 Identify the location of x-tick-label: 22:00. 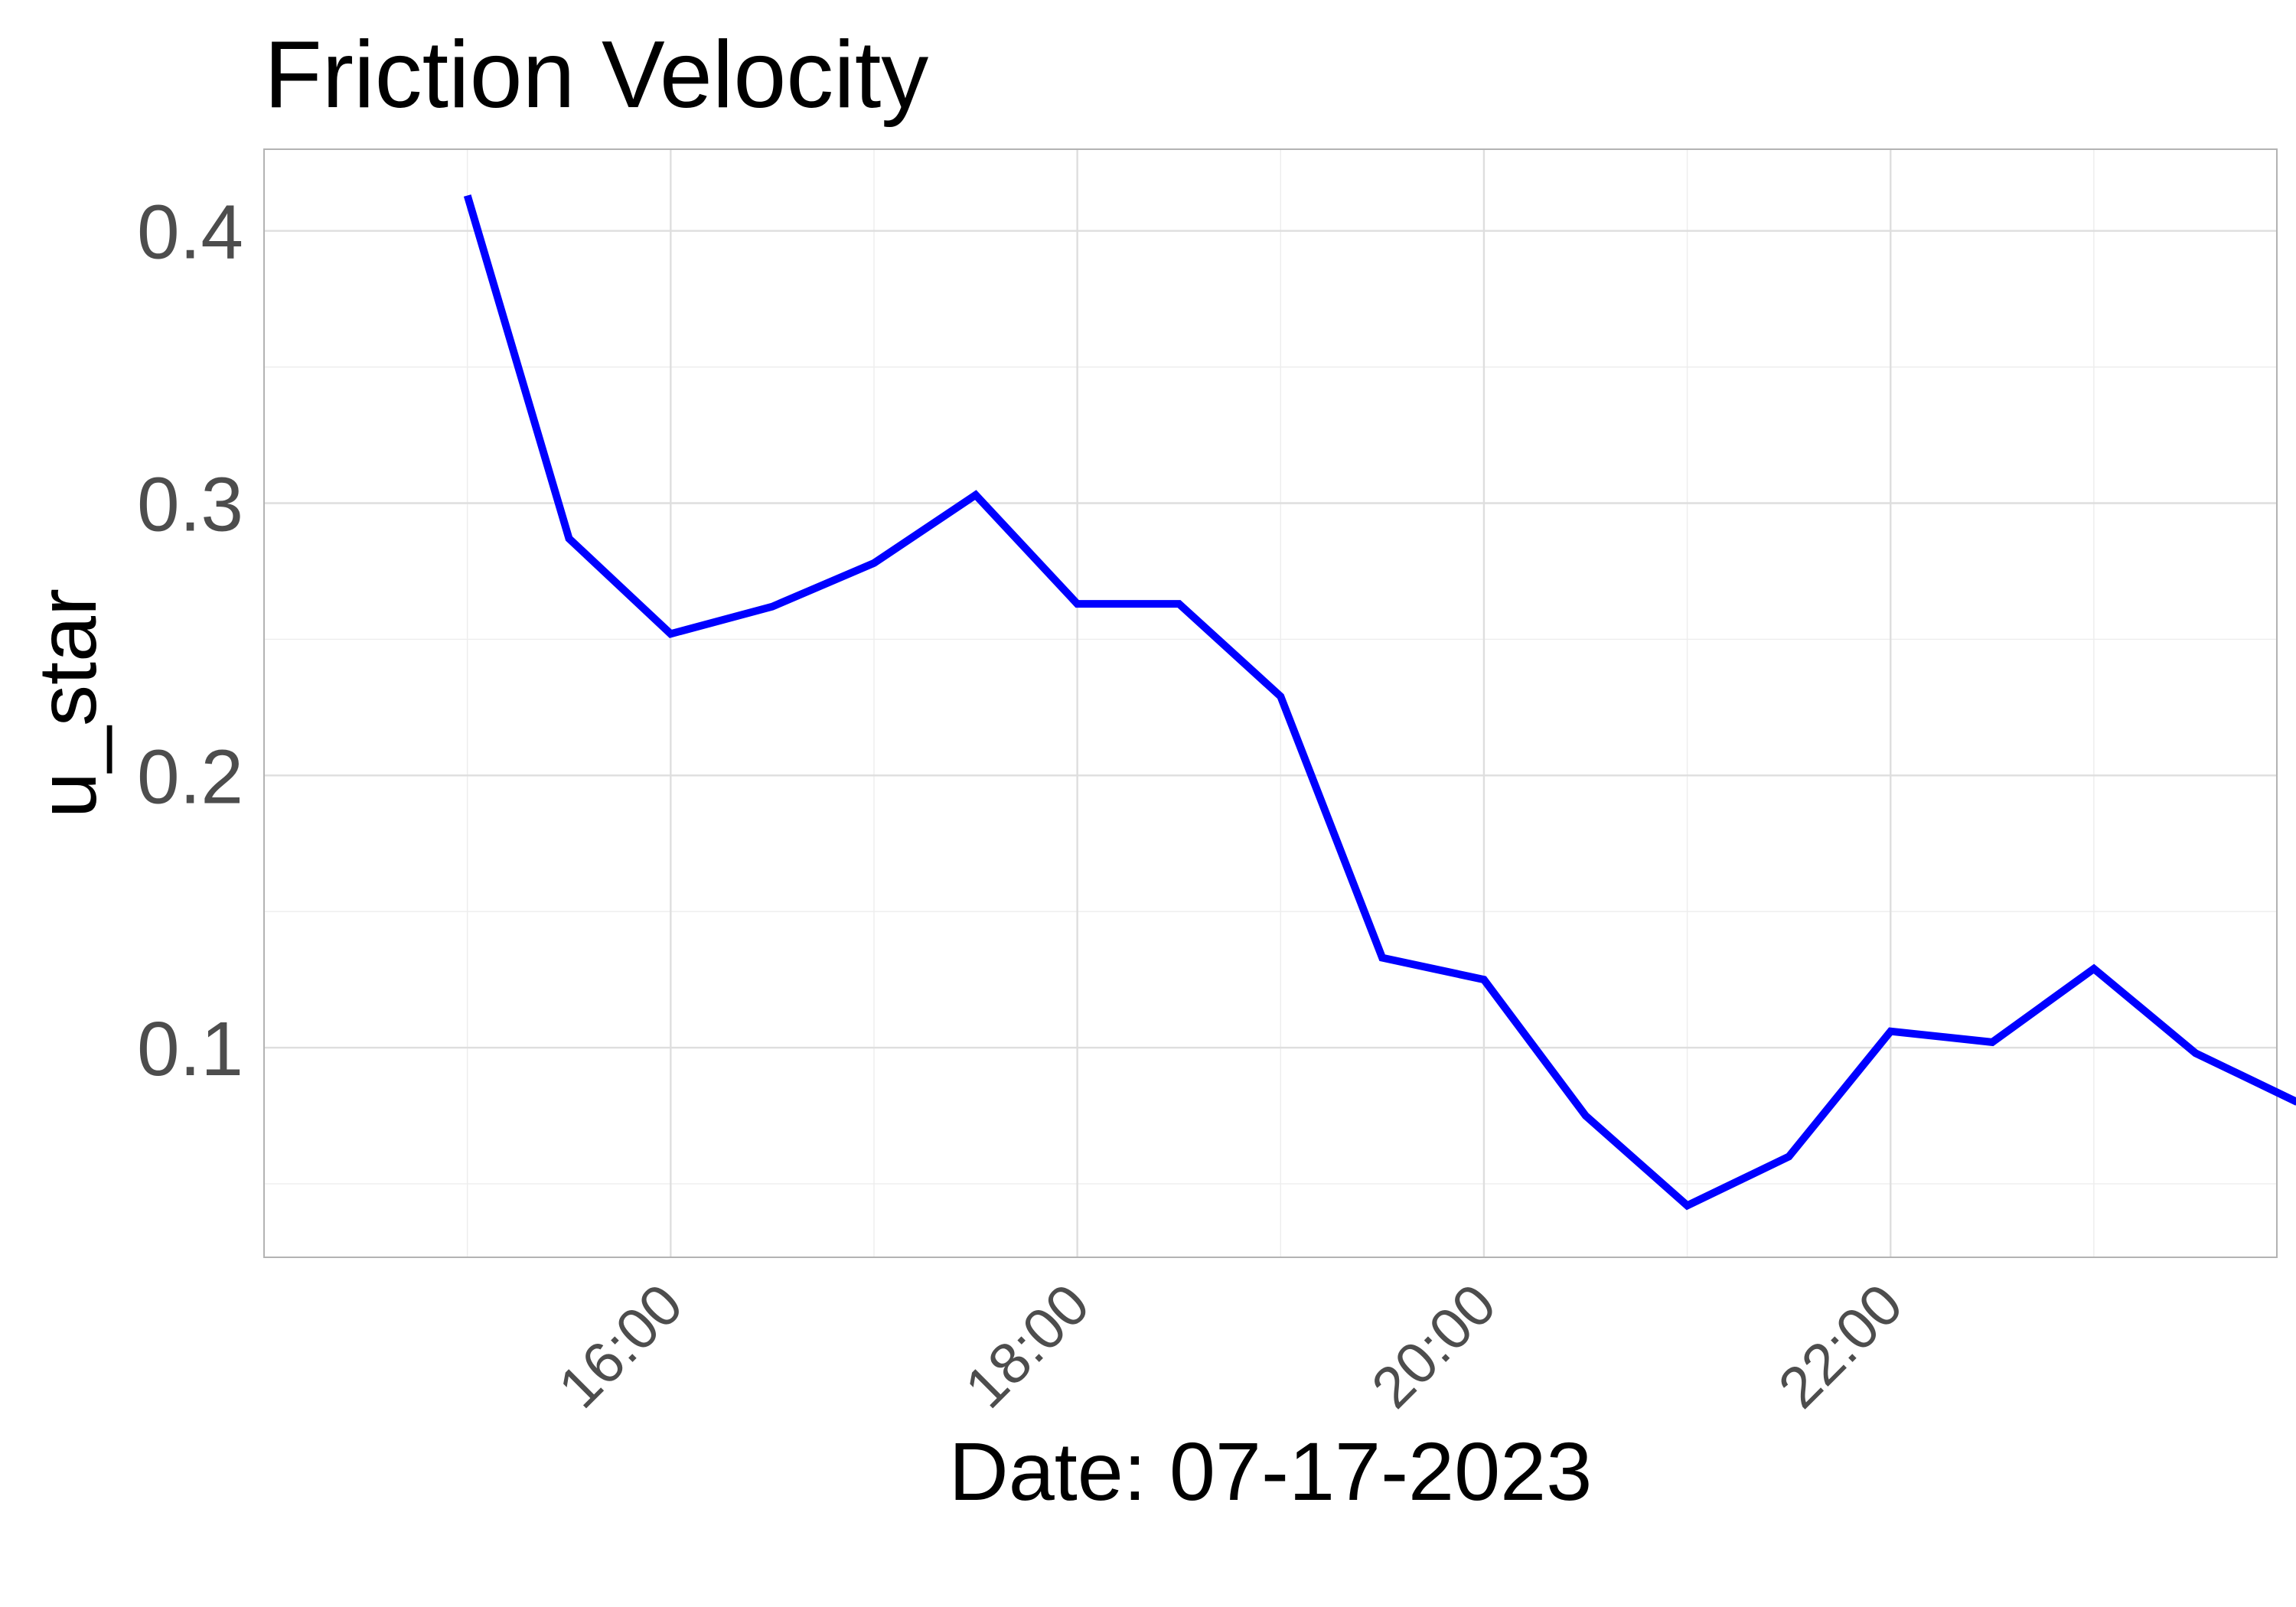
(1841, 1346).